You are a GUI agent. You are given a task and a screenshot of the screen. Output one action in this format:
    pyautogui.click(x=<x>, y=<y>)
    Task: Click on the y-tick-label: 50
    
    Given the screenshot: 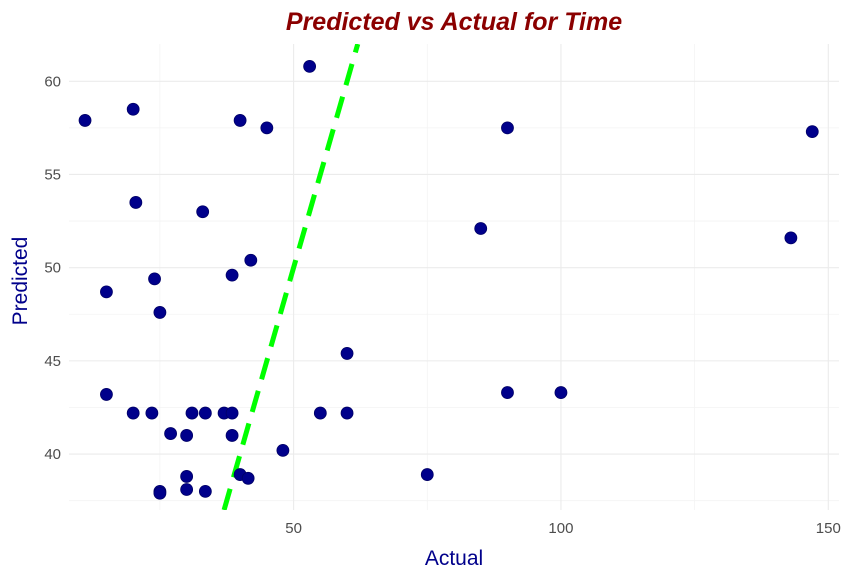 What is the action you would take?
    pyautogui.click(x=52, y=268)
    